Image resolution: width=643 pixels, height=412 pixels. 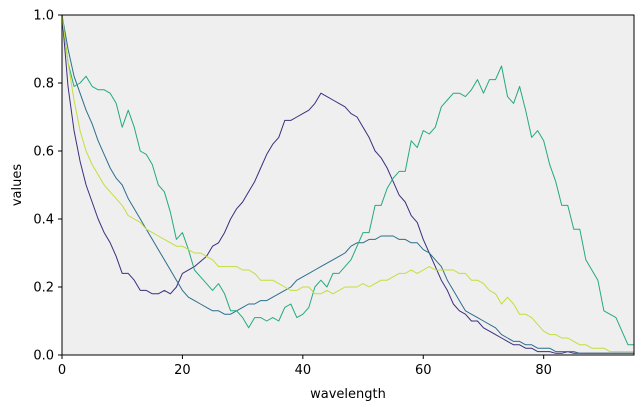 What do you see at coordinates (62, 370) in the screenshot?
I see `x-tick-label: 0` at bounding box center [62, 370].